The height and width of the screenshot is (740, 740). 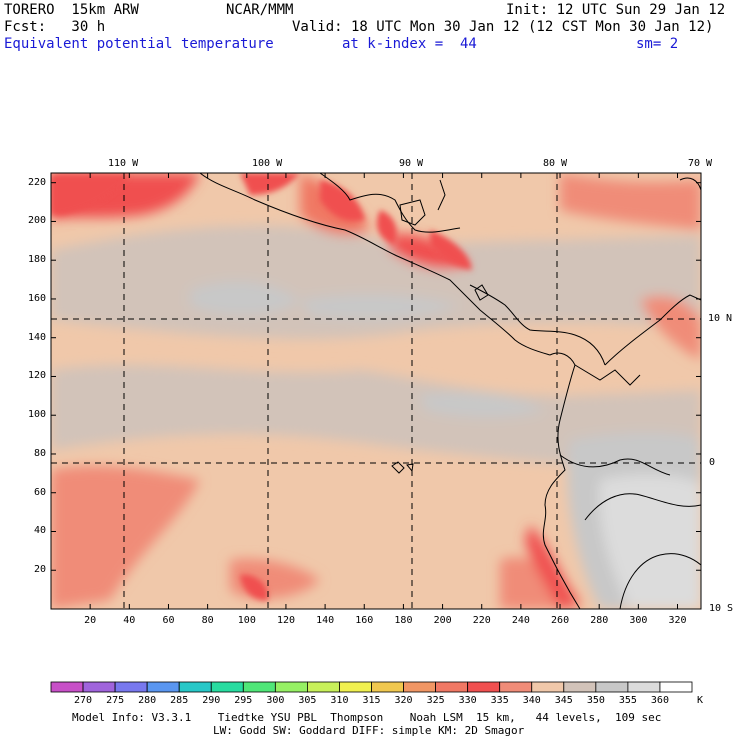 What do you see at coordinates (339, 700) in the screenshot?
I see `colorbar-level-label: 310` at bounding box center [339, 700].